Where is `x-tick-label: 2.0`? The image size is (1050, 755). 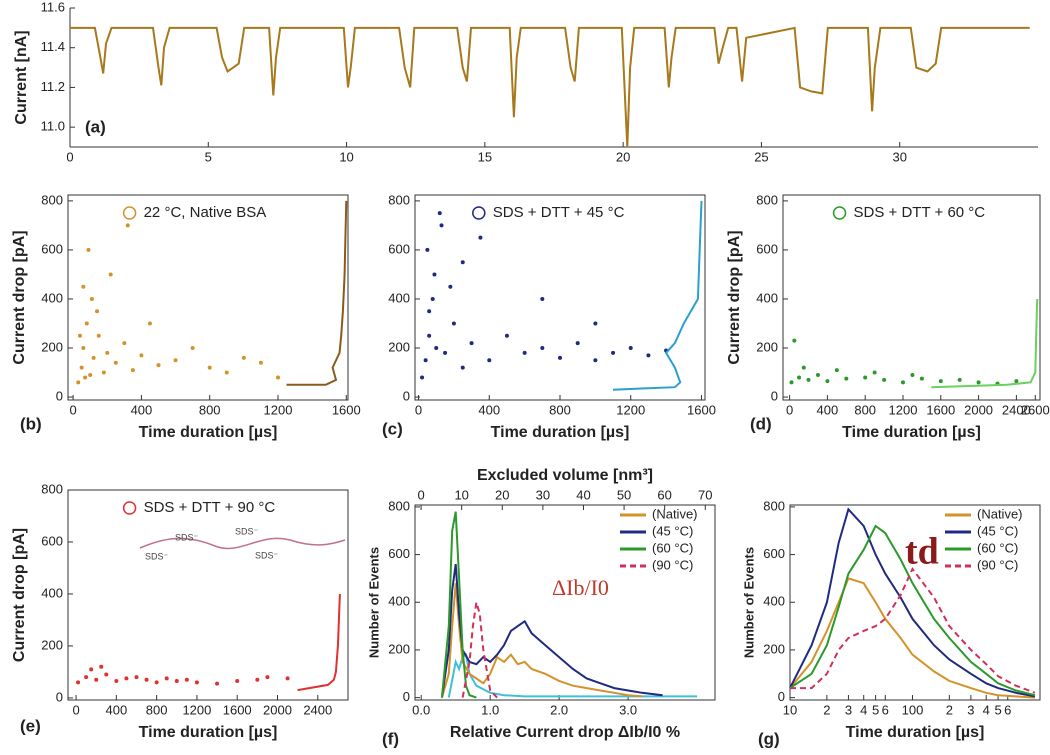
x-tick-label: 2.0 is located at coordinates (559, 709).